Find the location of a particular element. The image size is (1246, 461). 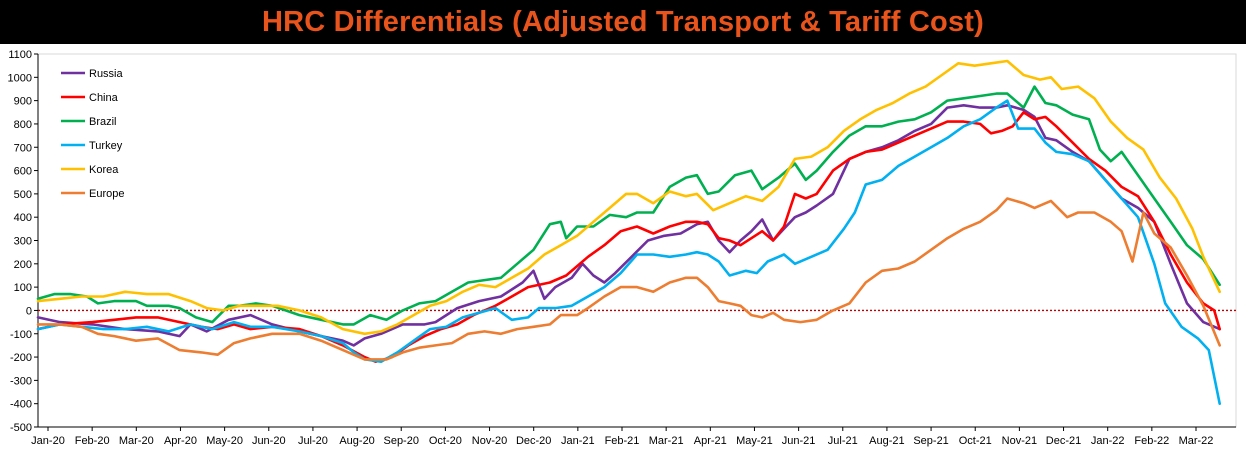

y-tick-label: -300 is located at coordinates (21, 381).